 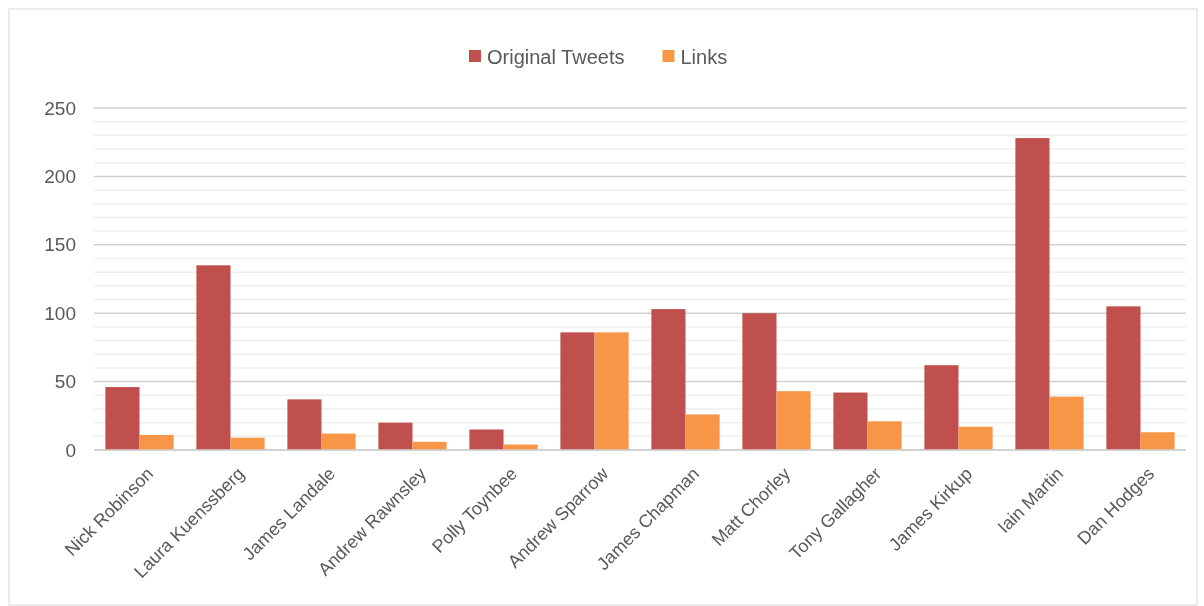 I want to click on y-tick-label: 0, so click(x=70, y=450).